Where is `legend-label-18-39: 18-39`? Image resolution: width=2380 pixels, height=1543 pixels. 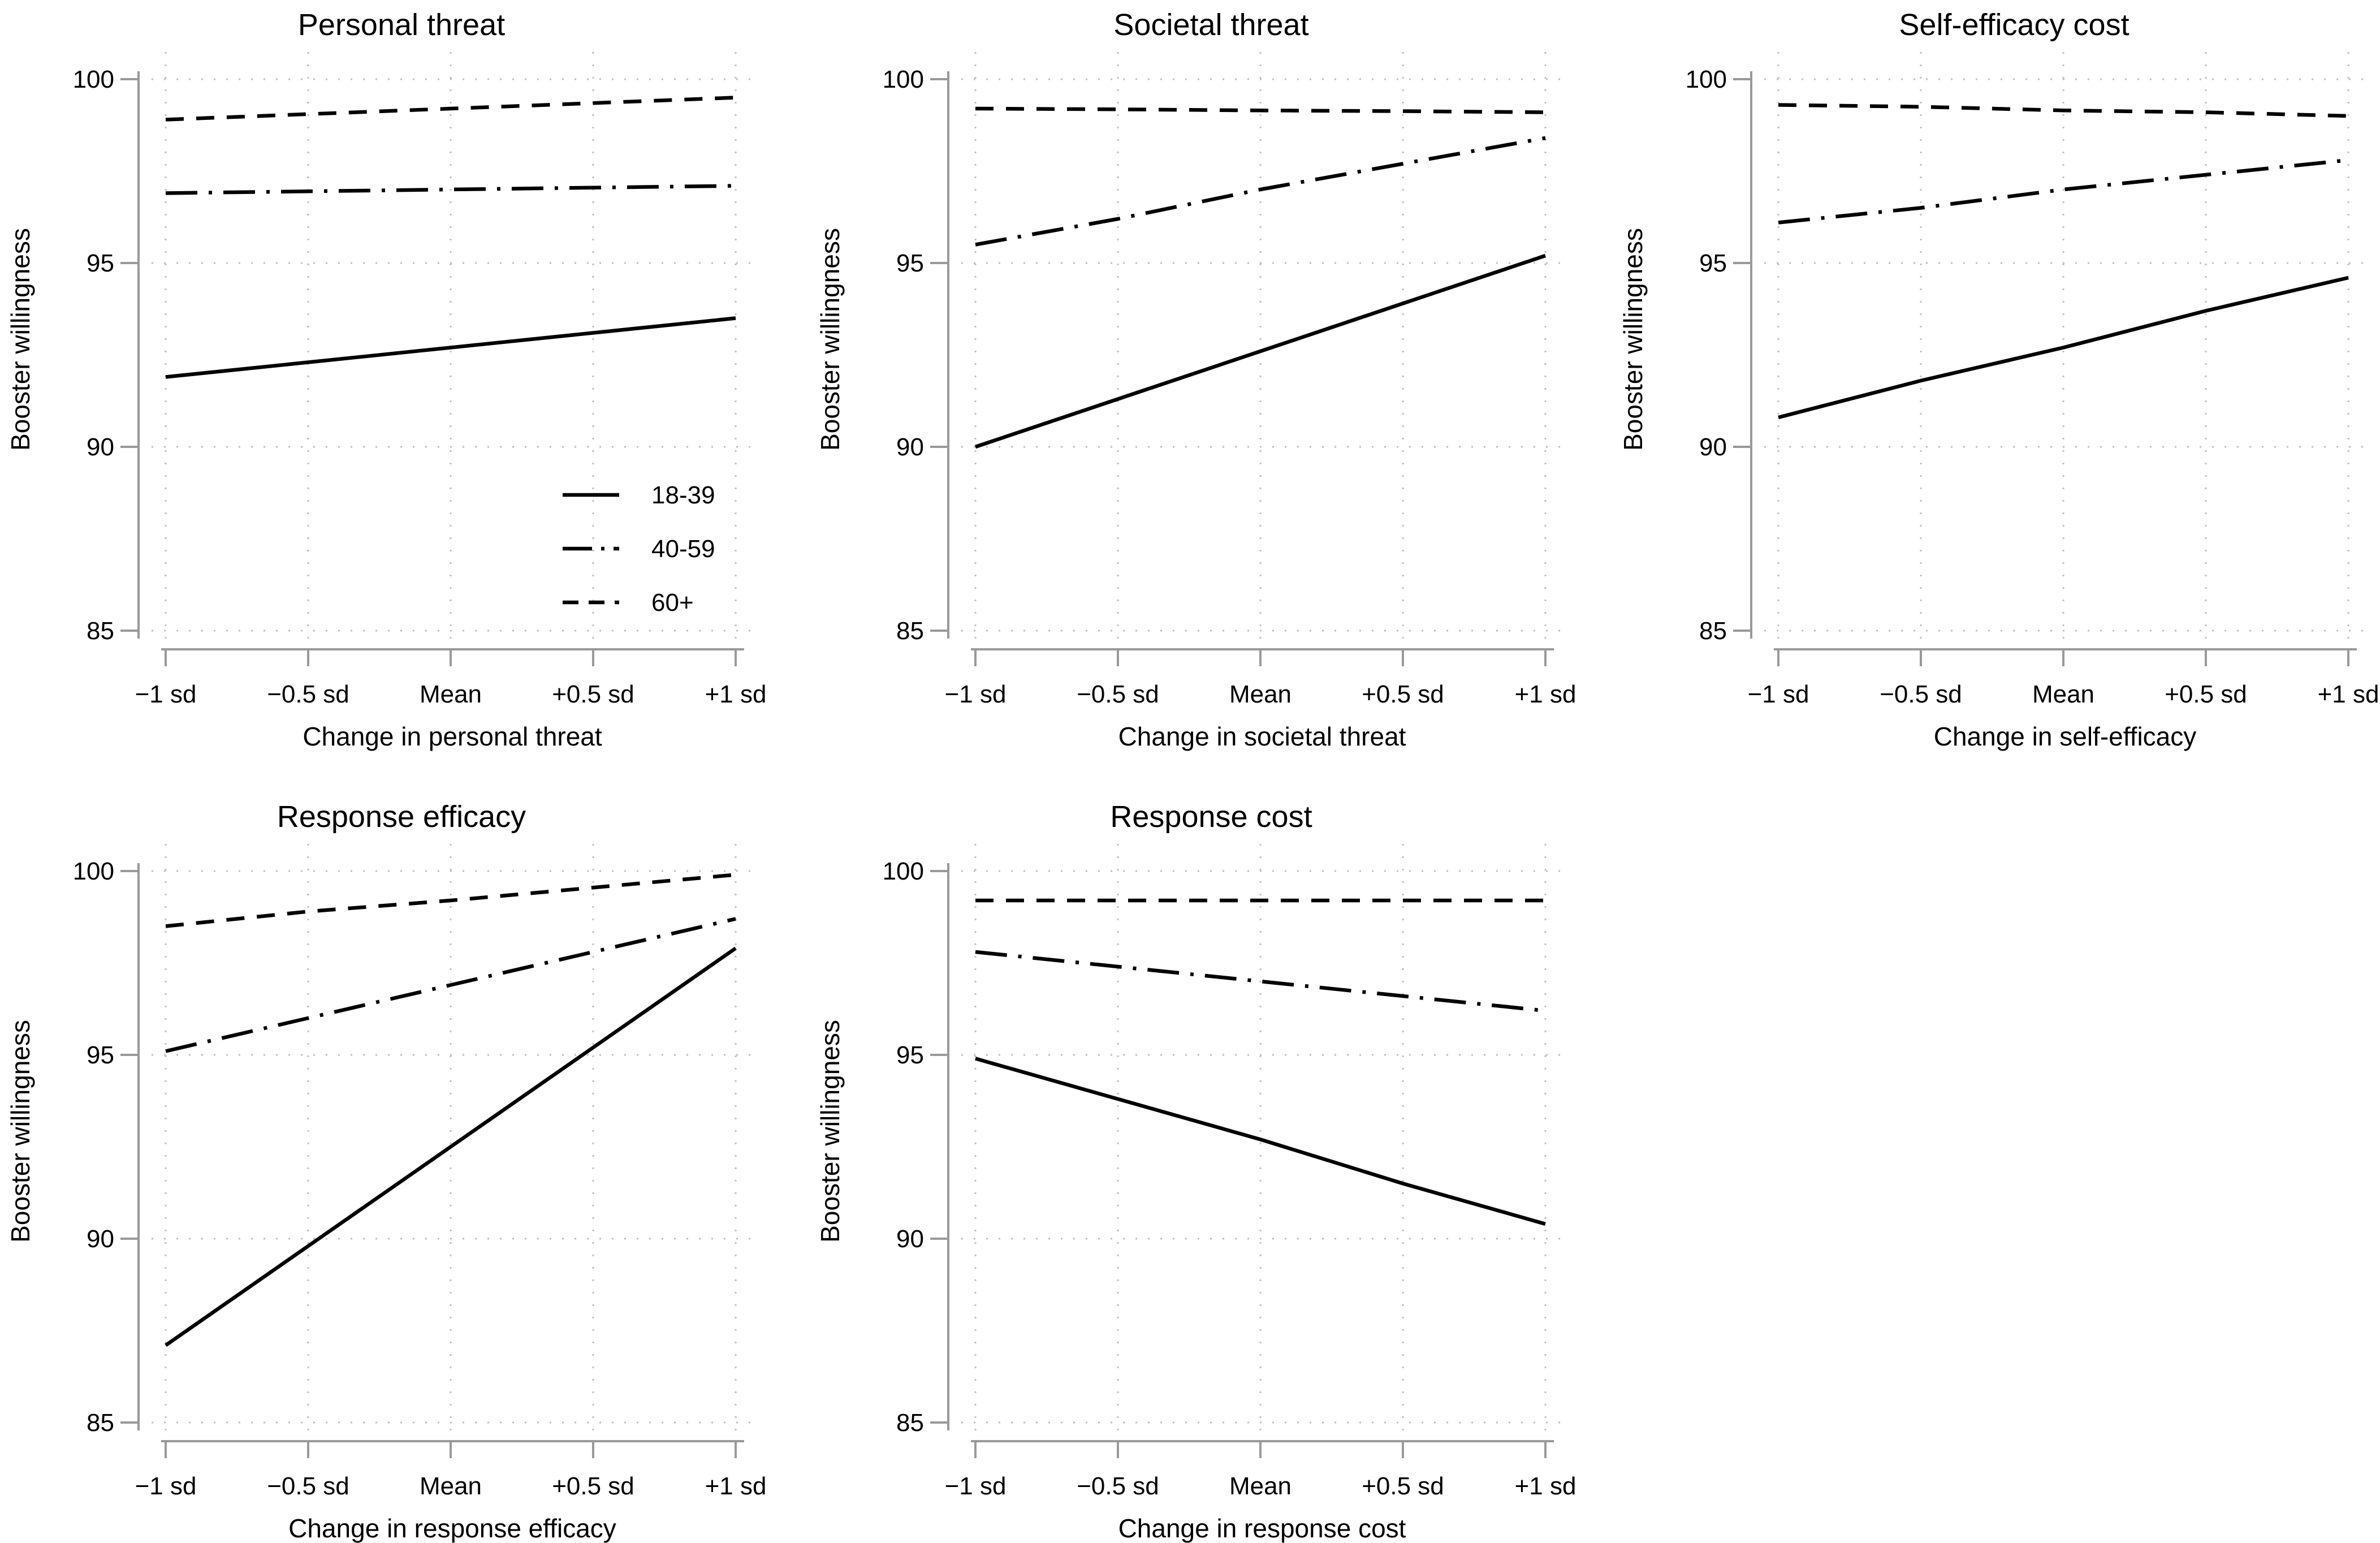 legend-label-18-39: 18-39 is located at coordinates (683, 495).